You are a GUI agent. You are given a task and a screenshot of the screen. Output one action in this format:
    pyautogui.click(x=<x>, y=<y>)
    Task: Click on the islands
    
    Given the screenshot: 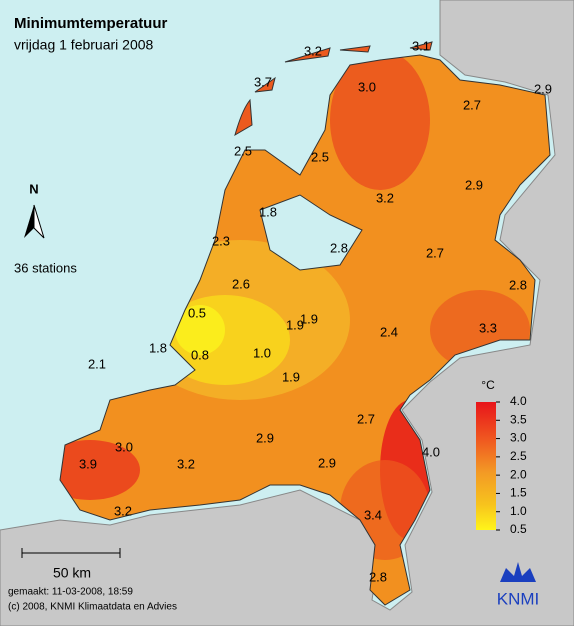 What is the action you would take?
    pyautogui.click(x=333, y=89)
    